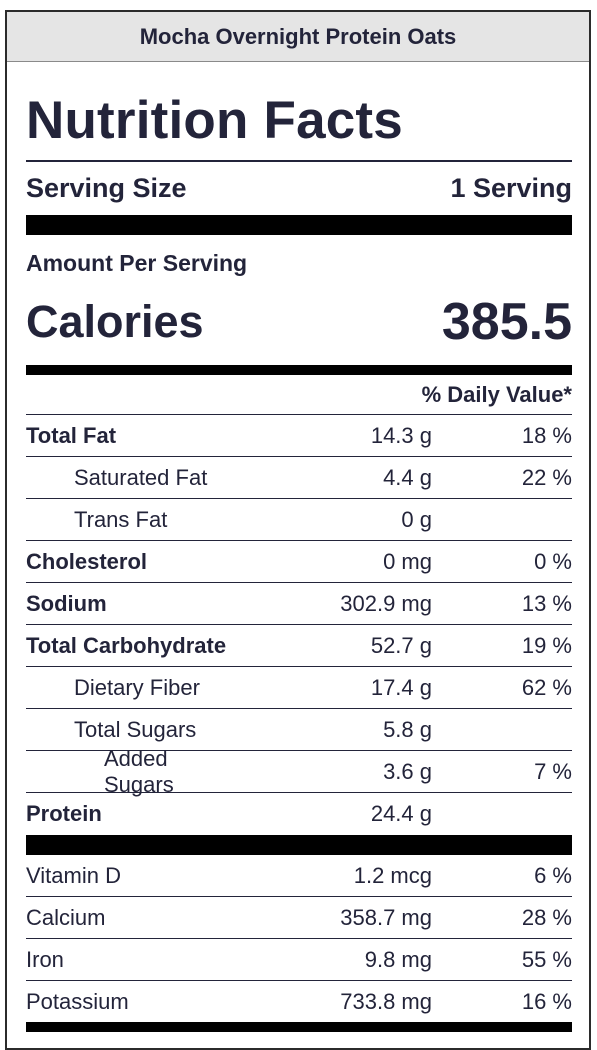  What do you see at coordinates (66, 603) in the screenshot?
I see `nutrient-name: Sodium` at bounding box center [66, 603].